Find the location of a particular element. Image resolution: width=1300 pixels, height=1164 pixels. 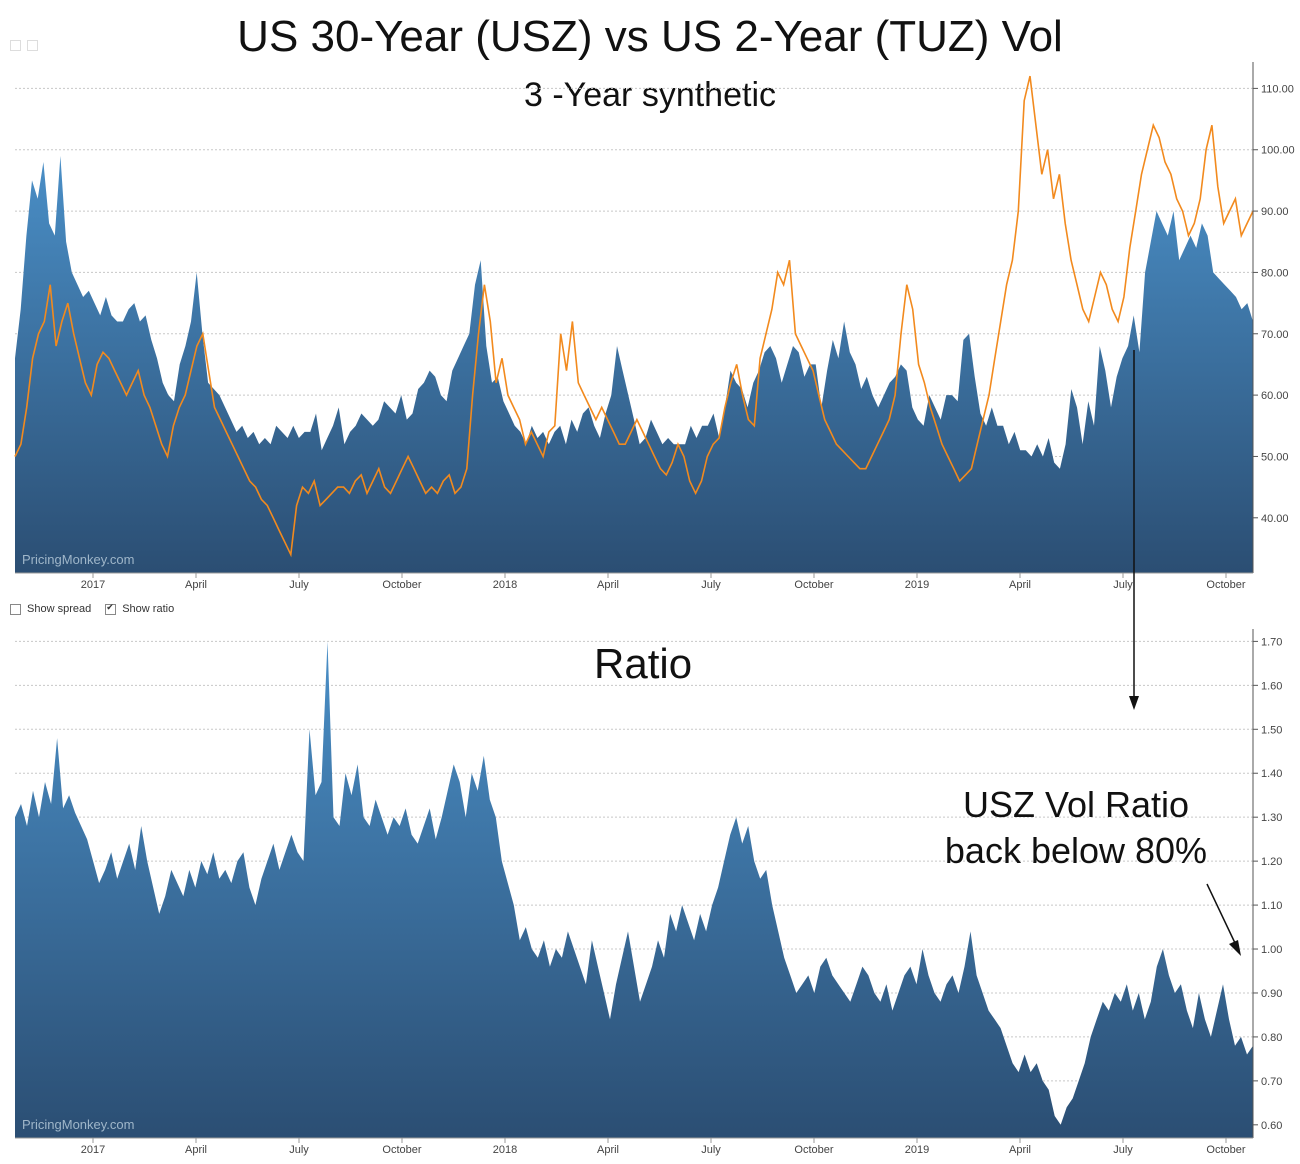

watermark: PricingMonkey.com is located at coordinates (78, 559).